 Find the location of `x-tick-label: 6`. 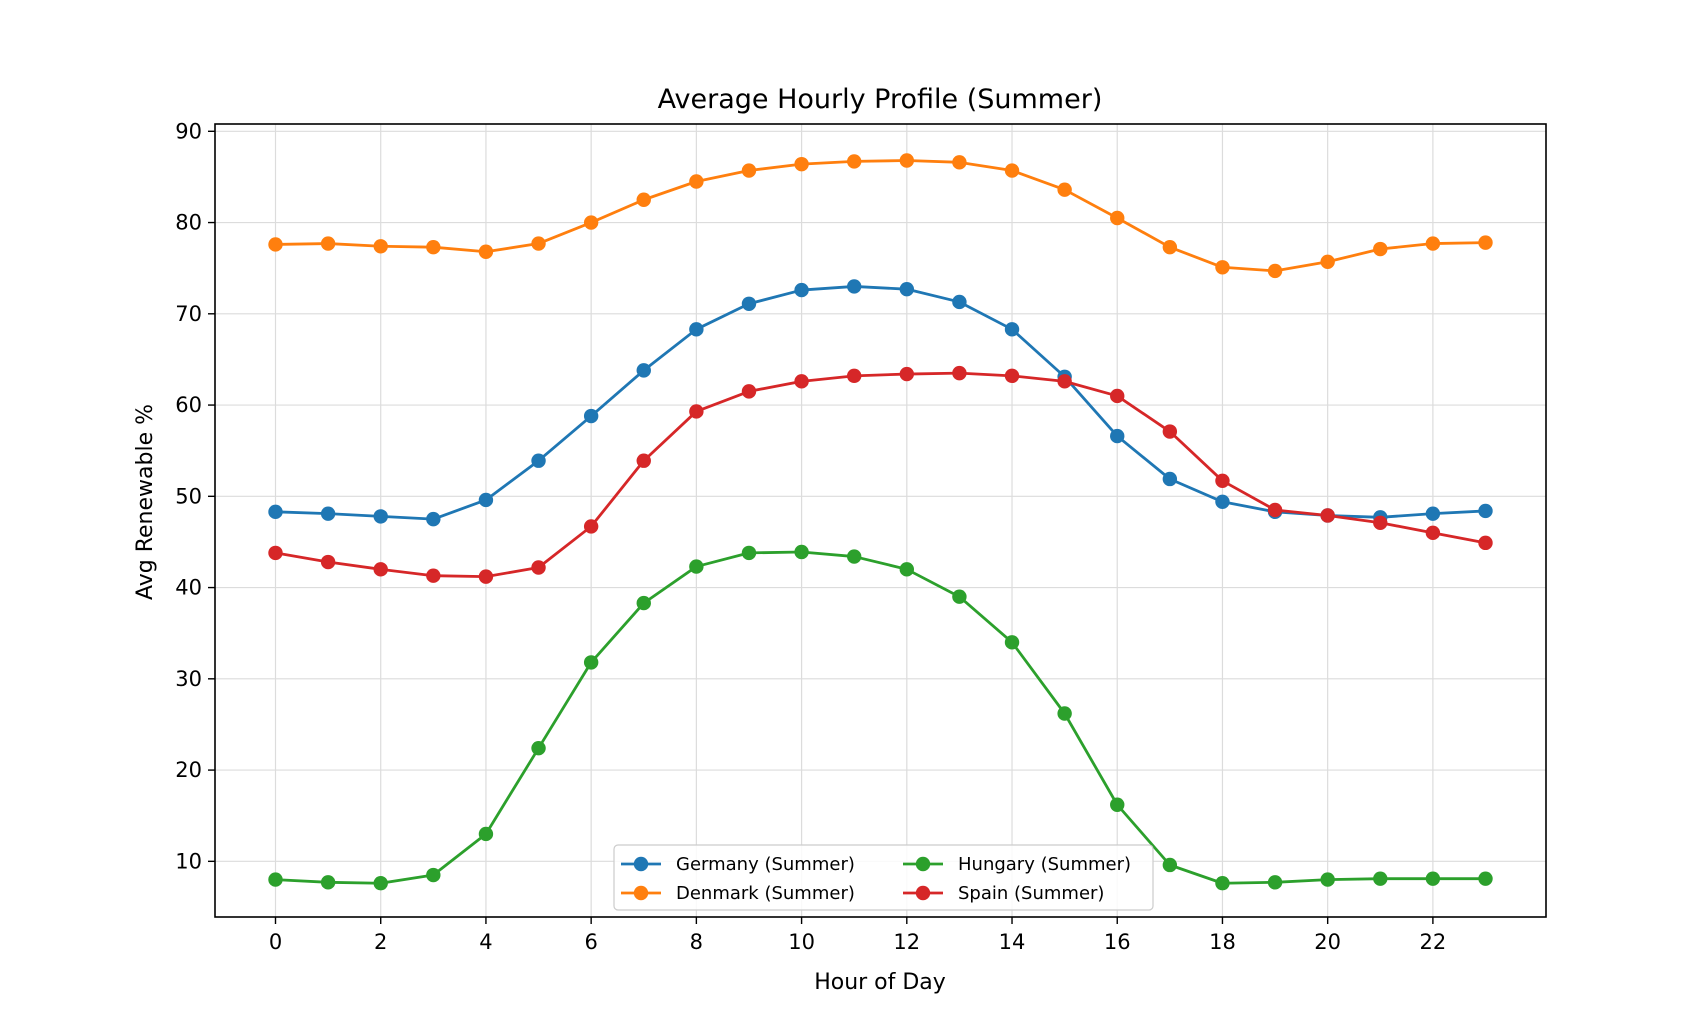

x-tick-label: 6 is located at coordinates (590, 942).